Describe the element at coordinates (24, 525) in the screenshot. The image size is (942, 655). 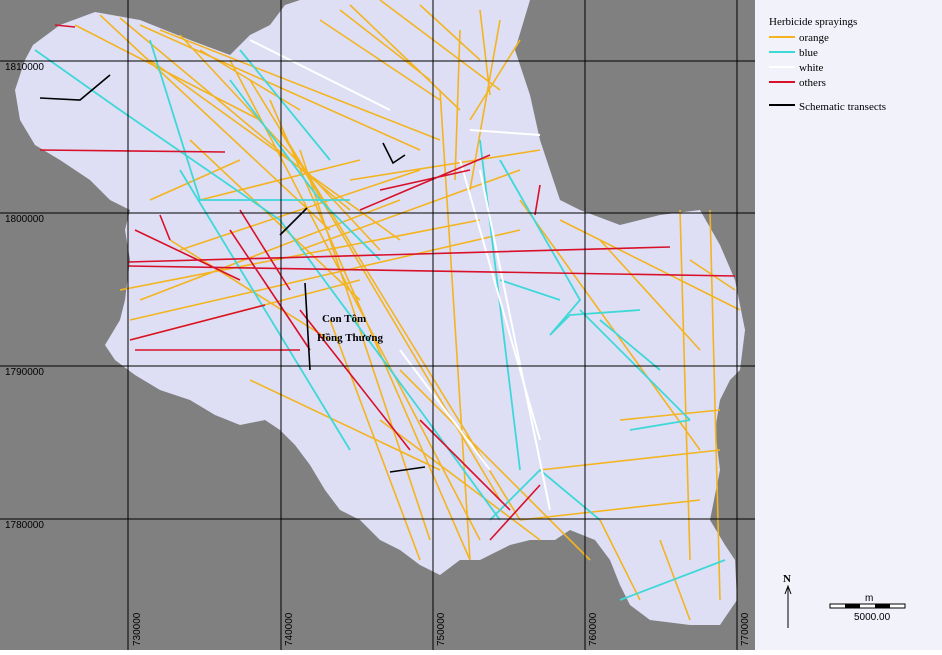
I see `northing-label: 1780000` at that location.